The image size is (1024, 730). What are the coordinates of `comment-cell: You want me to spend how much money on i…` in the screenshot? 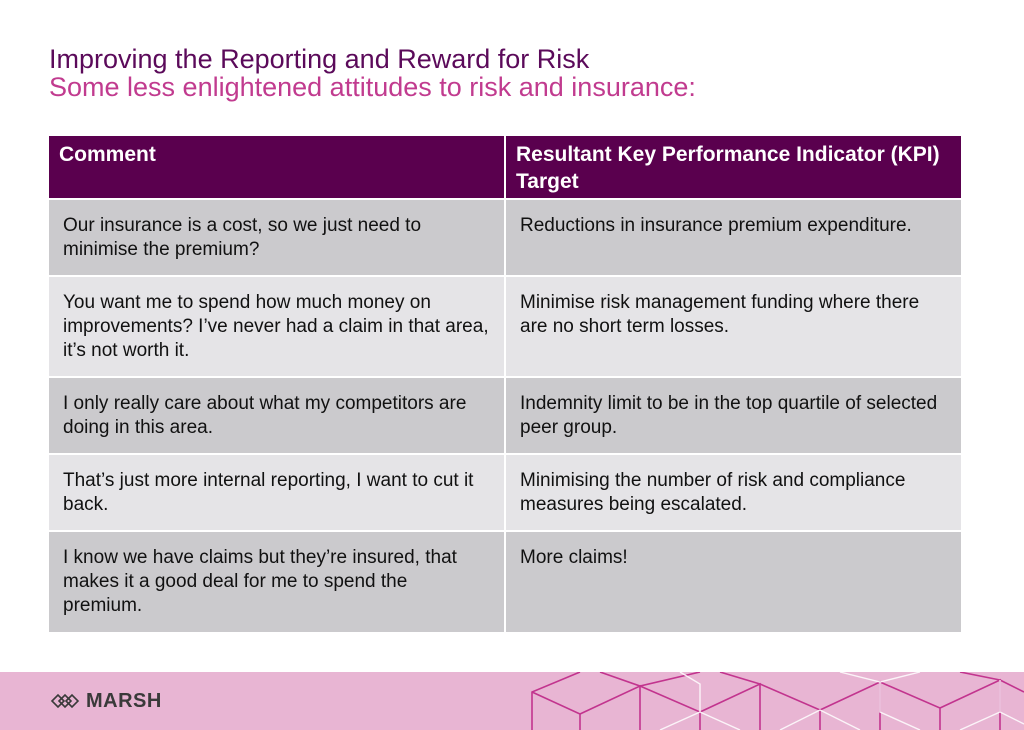 It's located at (277, 326).